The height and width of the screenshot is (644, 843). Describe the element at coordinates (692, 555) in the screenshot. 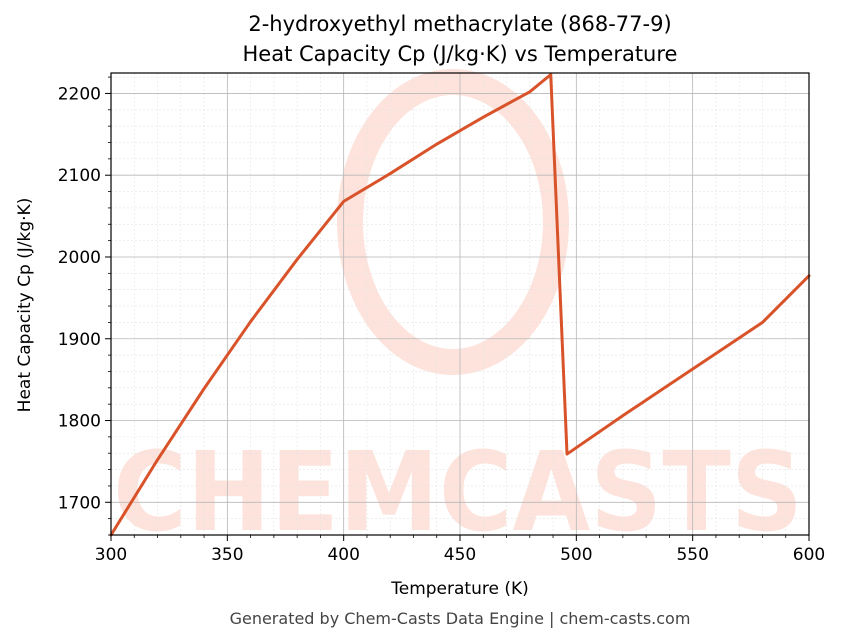

I see `x-tick-label: 550` at that location.